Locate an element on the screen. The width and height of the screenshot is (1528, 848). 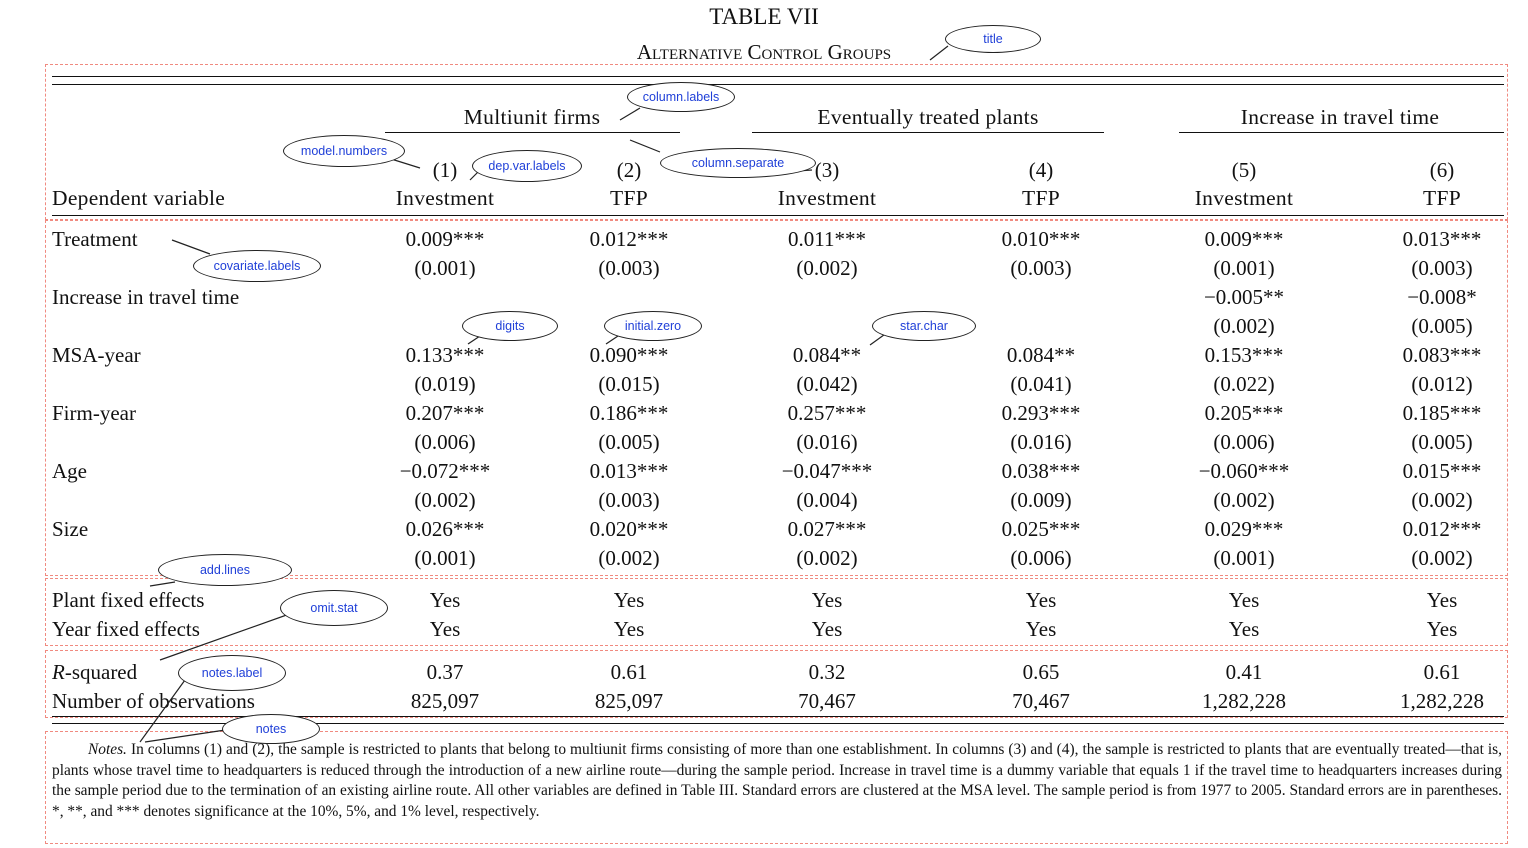
coef-cell: 0.027*** is located at coordinates (827, 529).